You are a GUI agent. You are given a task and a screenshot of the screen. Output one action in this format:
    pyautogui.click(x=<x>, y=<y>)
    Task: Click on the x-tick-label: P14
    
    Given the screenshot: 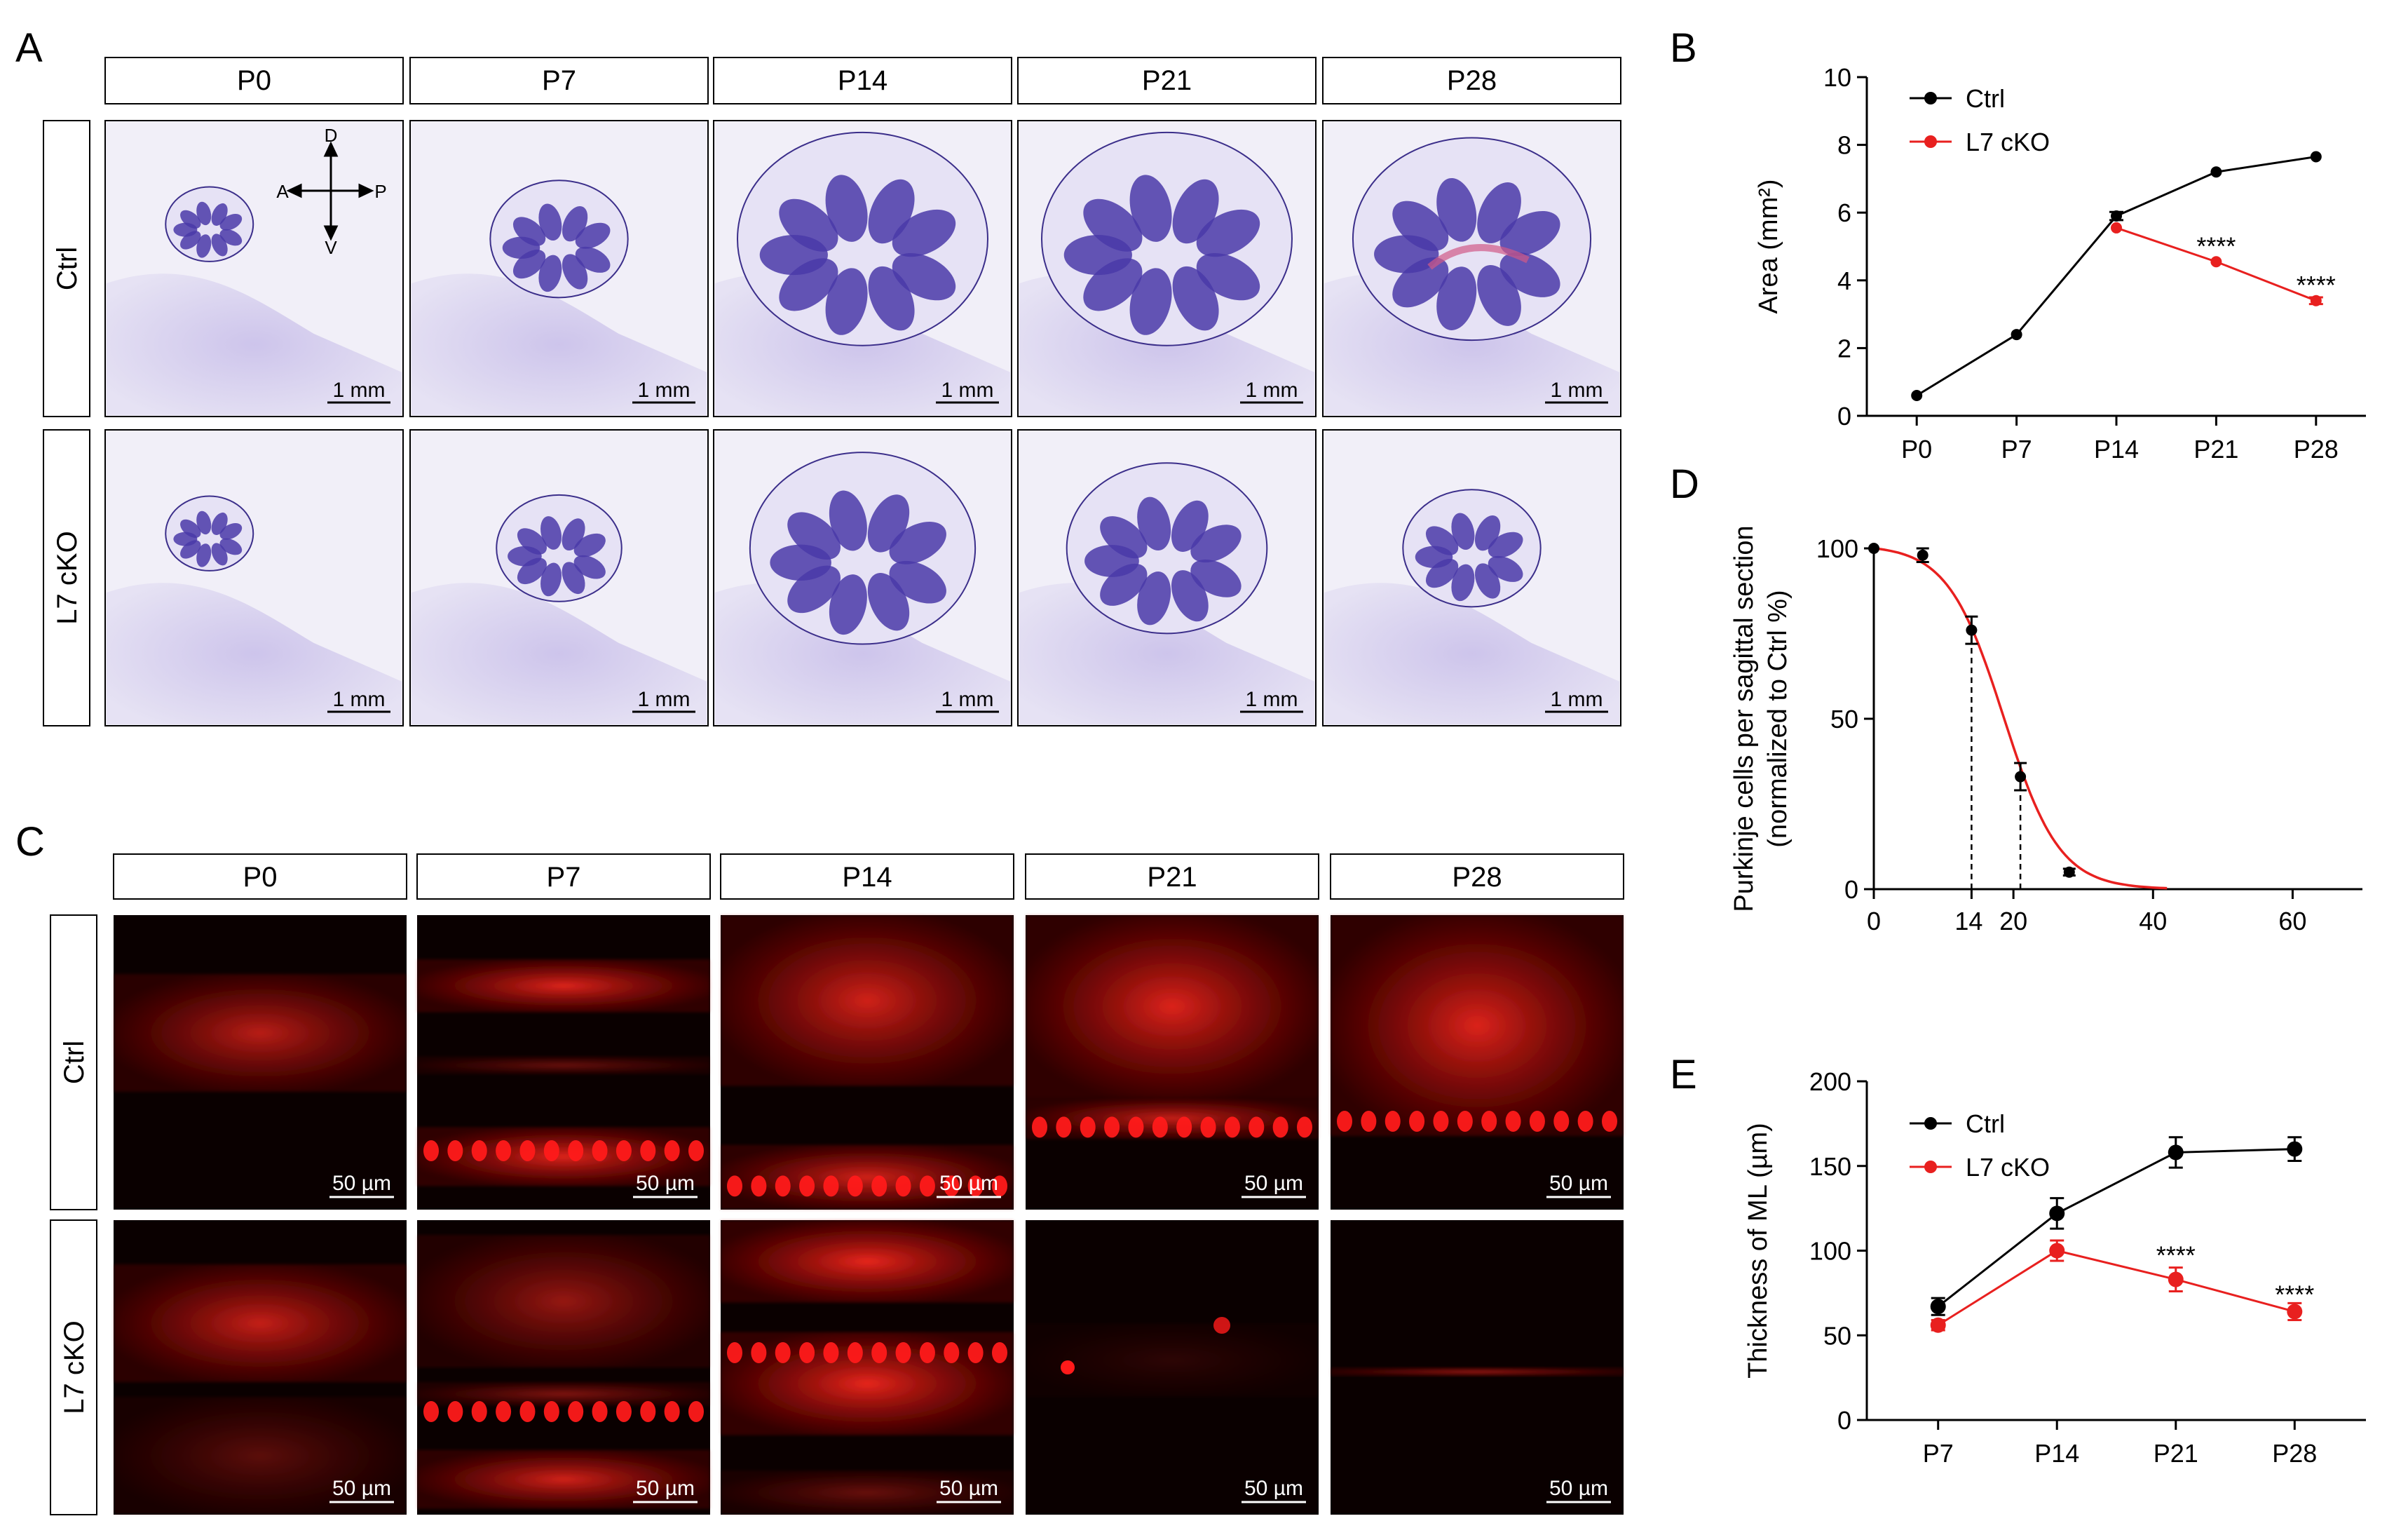 What is the action you would take?
    pyautogui.click(x=2056, y=1453)
    